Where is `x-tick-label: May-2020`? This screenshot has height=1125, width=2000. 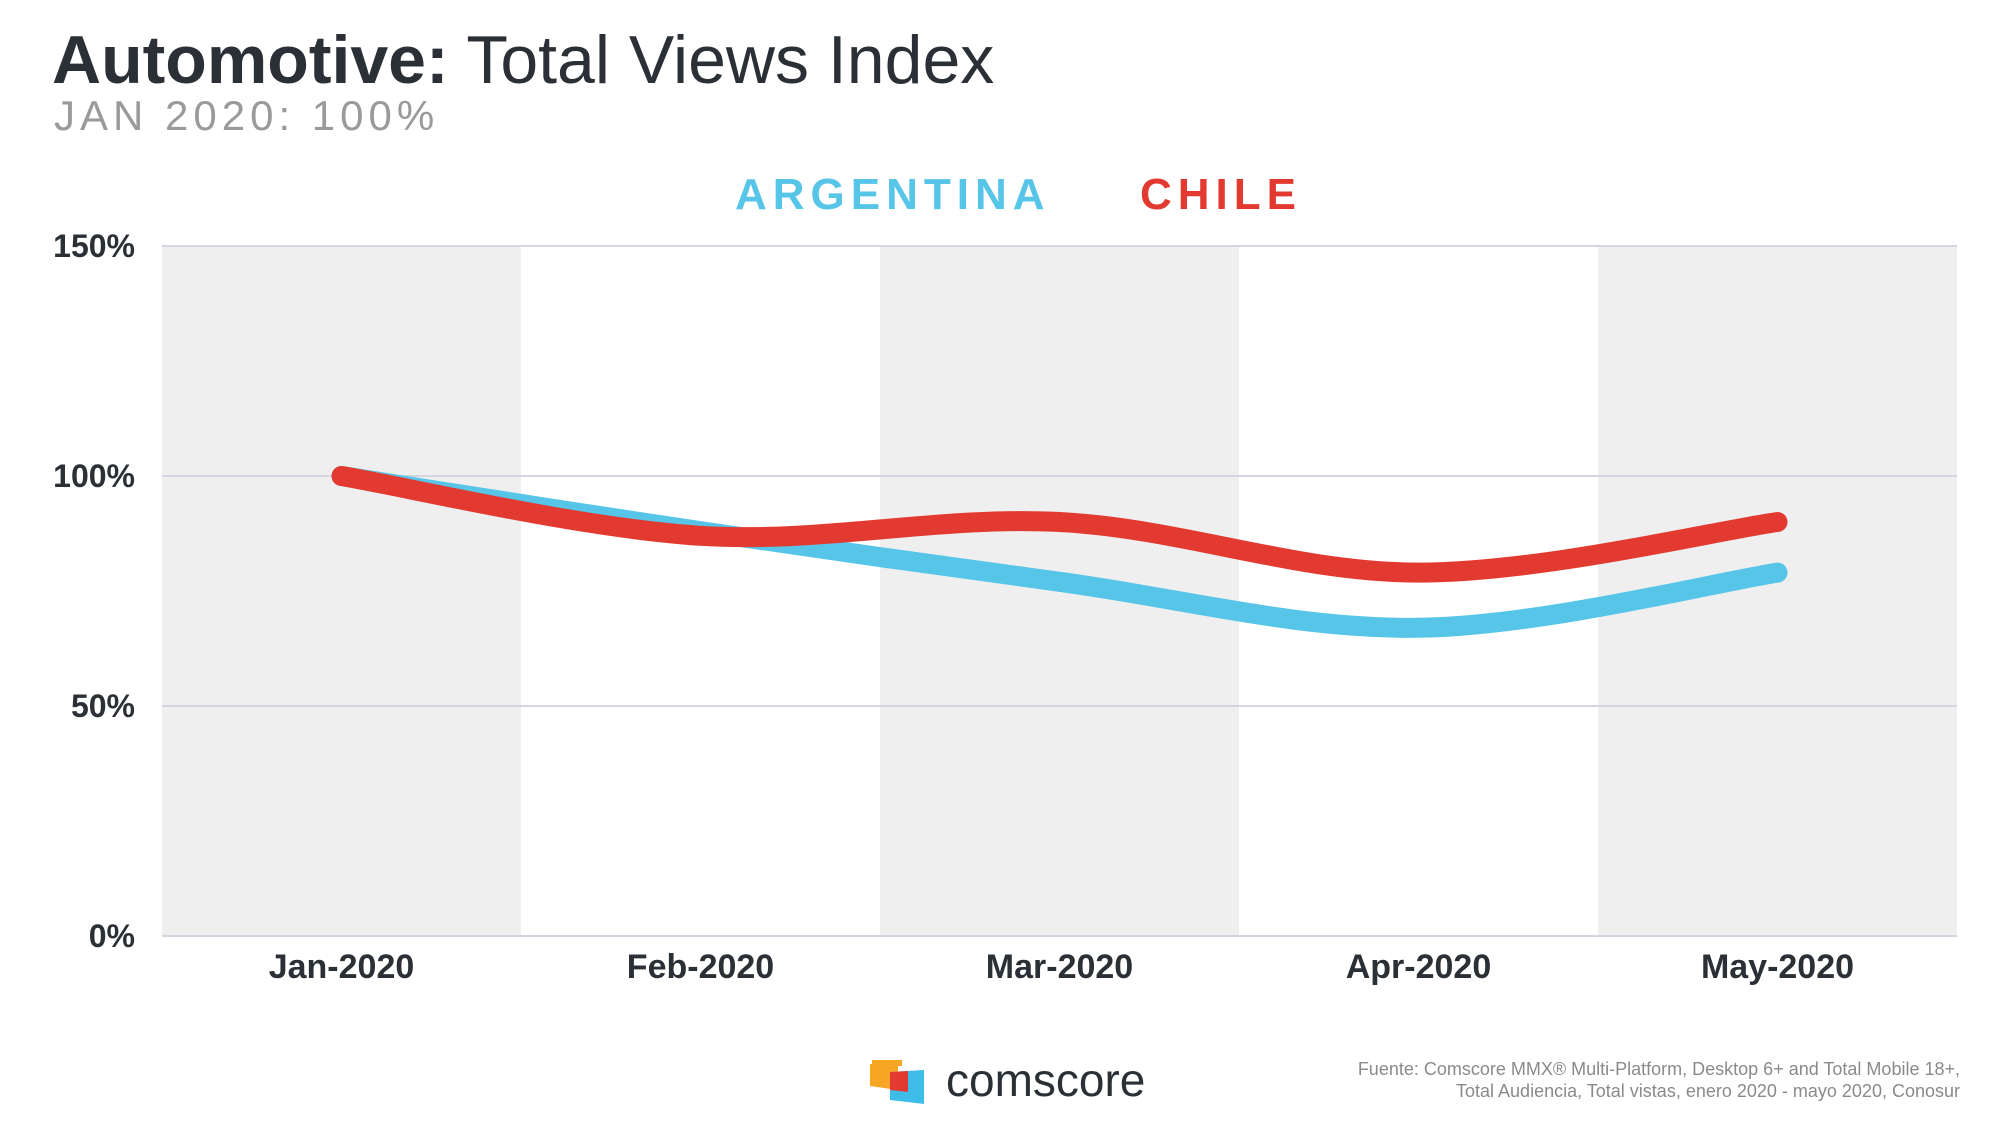 x-tick-label: May-2020 is located at coordinates (1777, 967).